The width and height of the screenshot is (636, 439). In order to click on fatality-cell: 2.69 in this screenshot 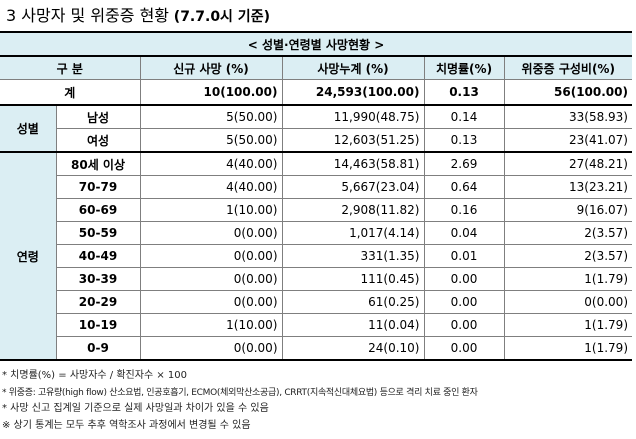, I will do `click(464, 163)`.